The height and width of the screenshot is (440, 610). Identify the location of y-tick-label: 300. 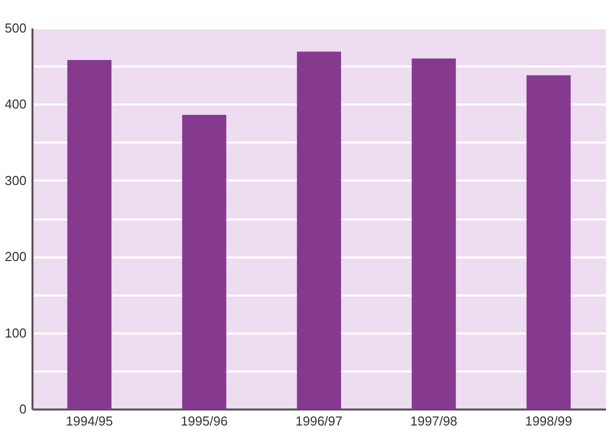
(15, 180).